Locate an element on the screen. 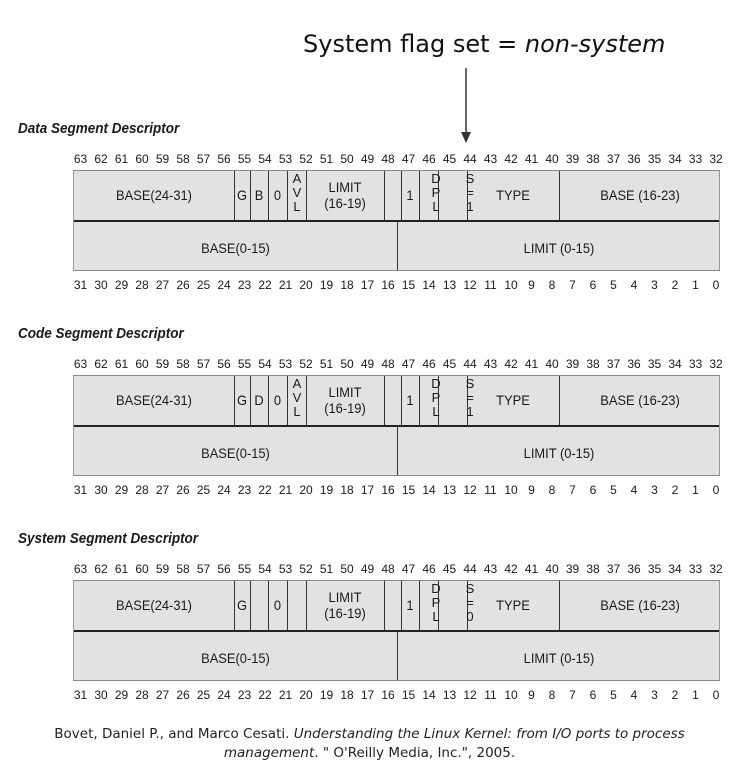 The width and height of the screenshot is (739, 779). system-flag-char: = is located at coordinates (470, 192).